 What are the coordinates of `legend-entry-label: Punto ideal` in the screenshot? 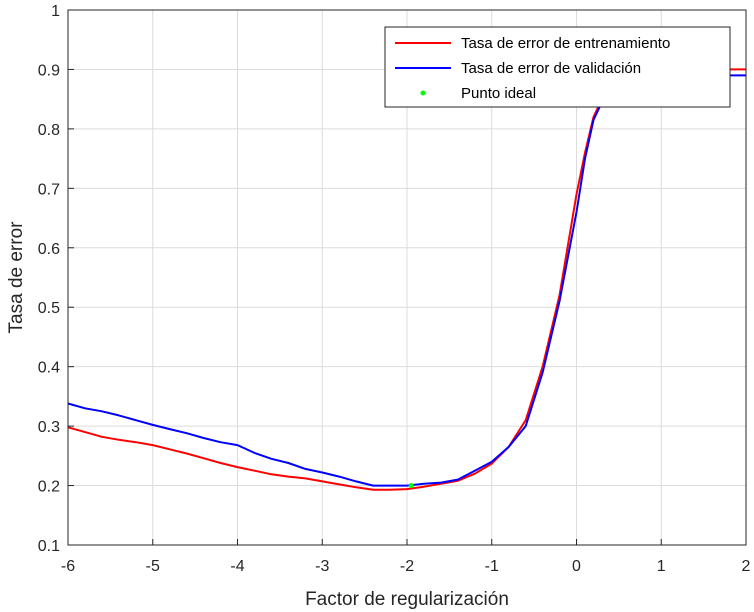 It's located at (498, 93).